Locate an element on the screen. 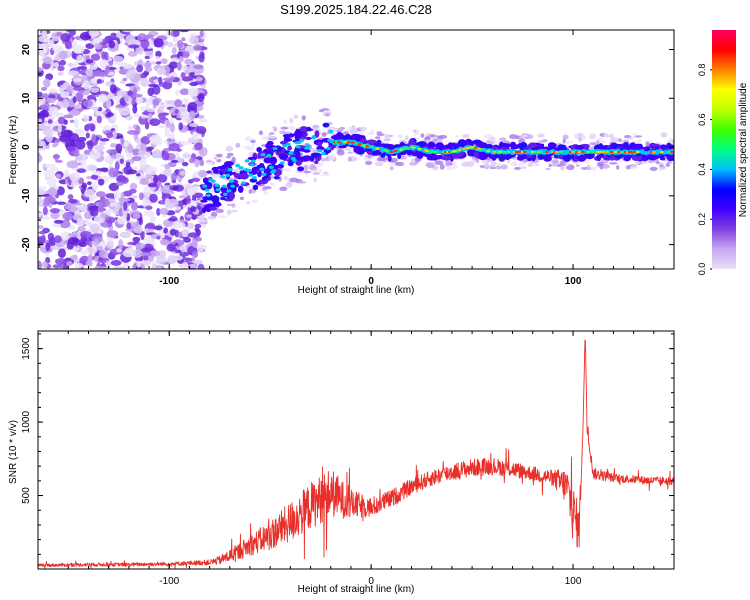 Image resolution: width=750 pixels, height=600 pixels. spectrogram-x-tick-label: 100 is located at coordinates (573, 281).